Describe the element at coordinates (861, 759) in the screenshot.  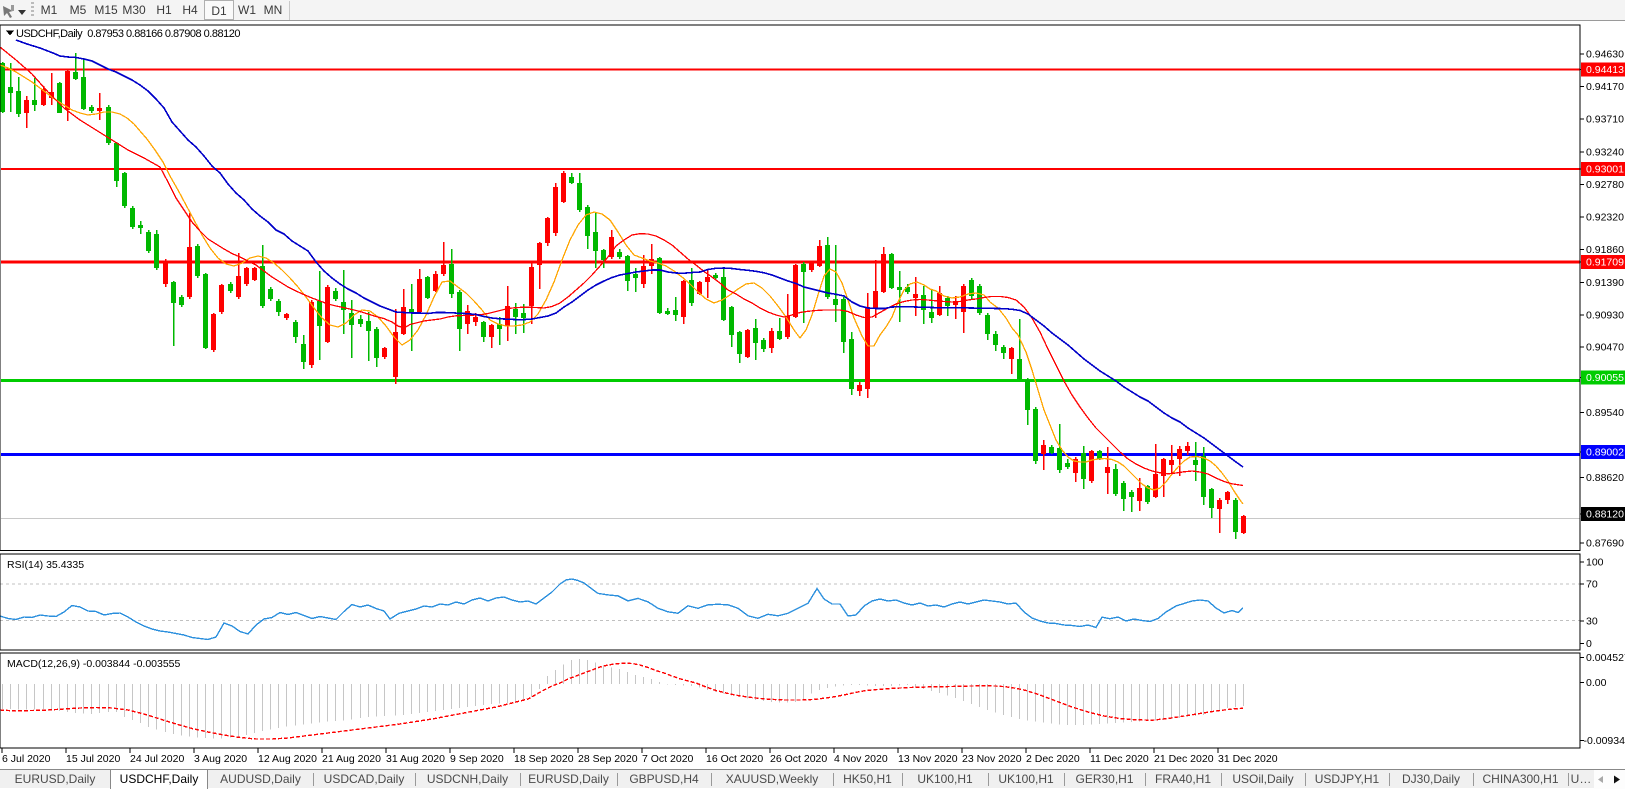
I see `svg-text: 4 Nov 2020` at that location.